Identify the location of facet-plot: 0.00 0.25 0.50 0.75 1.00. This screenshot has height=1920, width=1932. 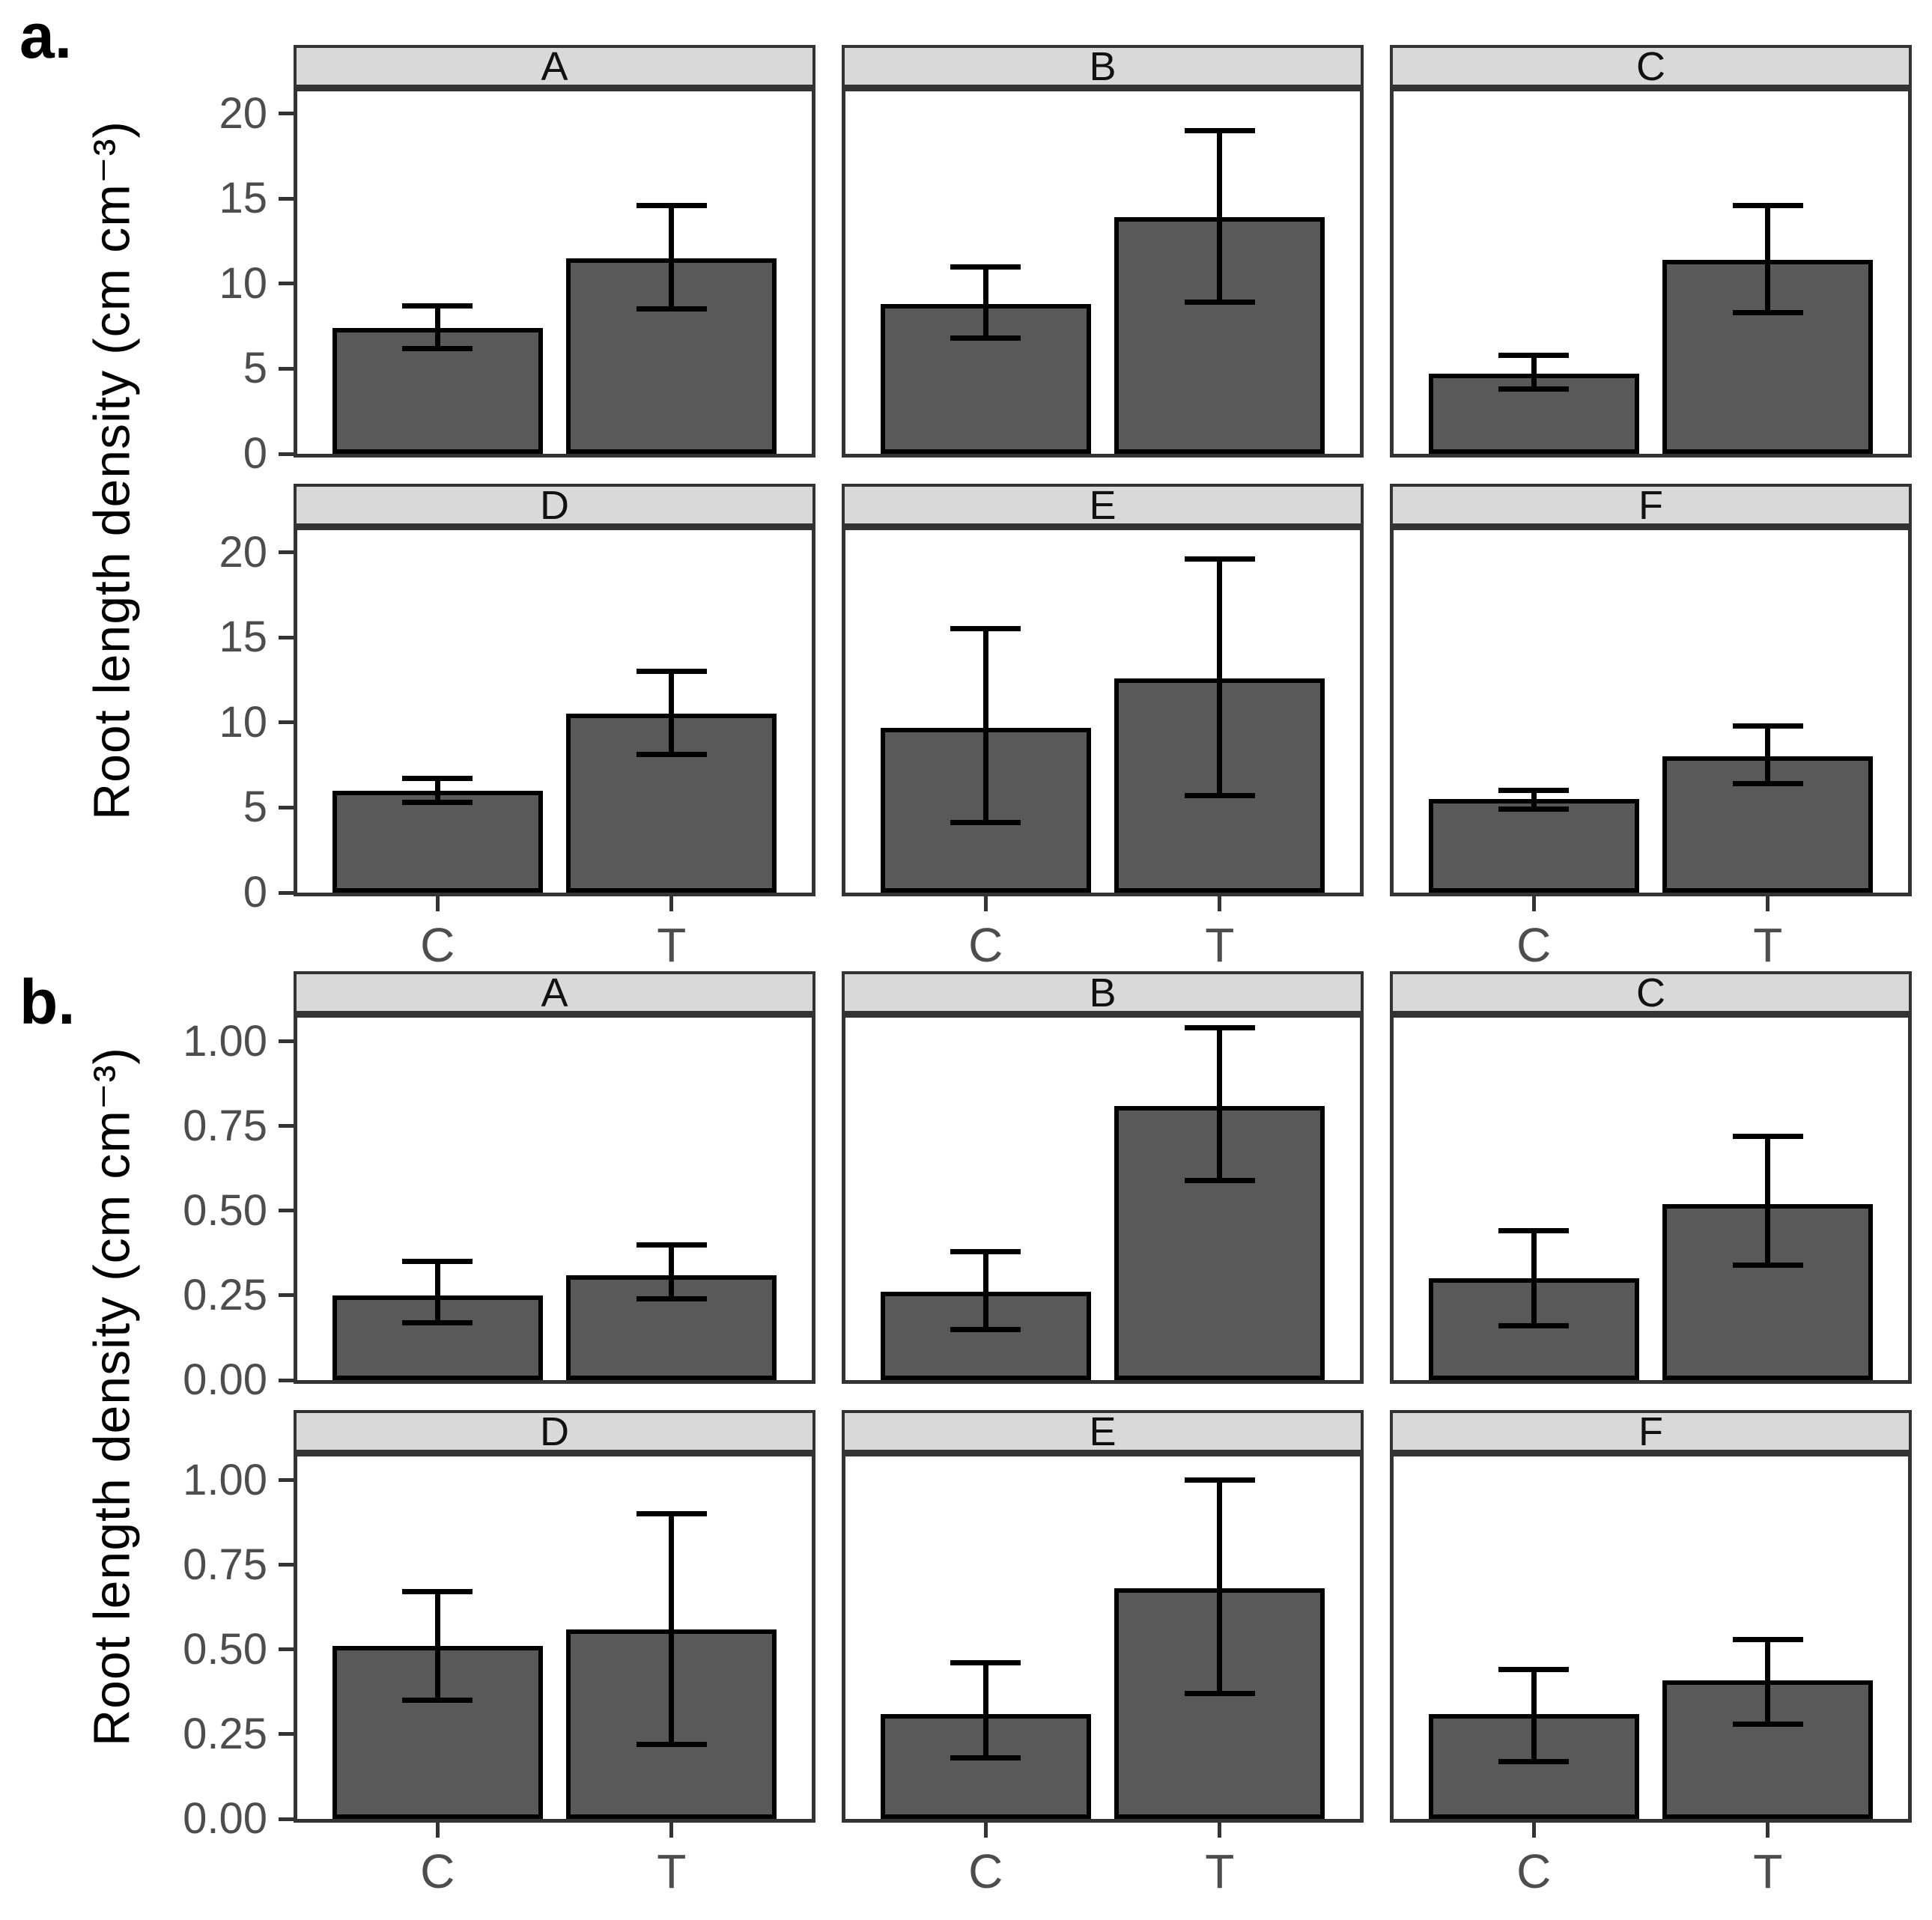
(499, 1208).